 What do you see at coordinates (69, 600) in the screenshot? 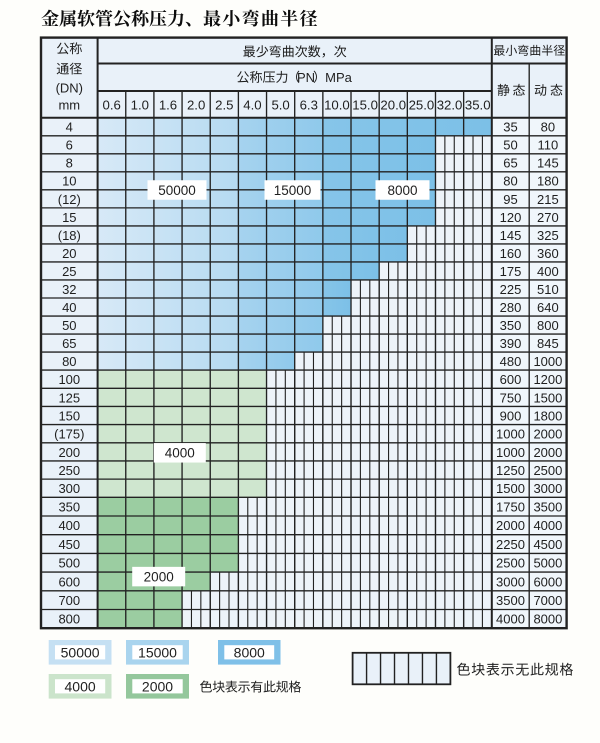
I see `svg-text: 700` at bounding box center [69, 600].